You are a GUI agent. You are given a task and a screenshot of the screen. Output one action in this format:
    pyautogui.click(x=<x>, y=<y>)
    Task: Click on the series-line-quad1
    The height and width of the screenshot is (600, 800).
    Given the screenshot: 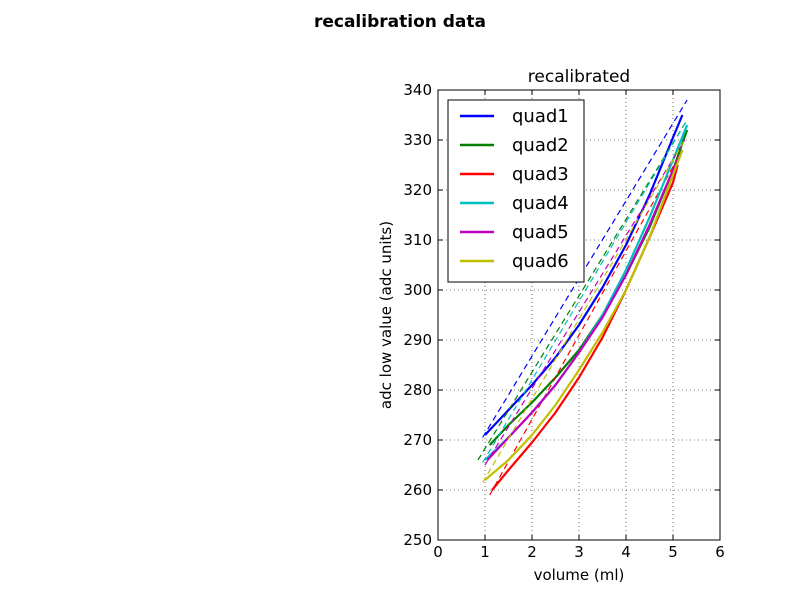 What is the action you would take?
    pyautogui.click(x=584, y=275)
    